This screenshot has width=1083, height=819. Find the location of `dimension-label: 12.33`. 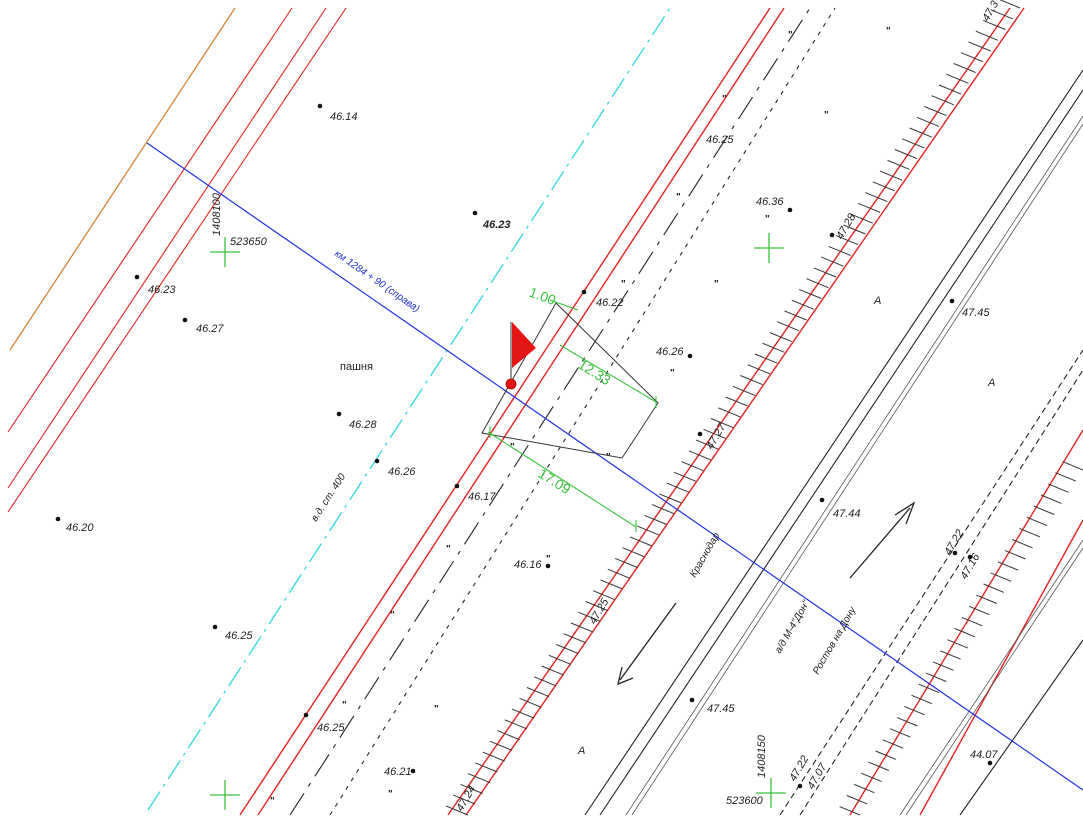

dimension-label: 12.33 is located at coordinates (594, 372).